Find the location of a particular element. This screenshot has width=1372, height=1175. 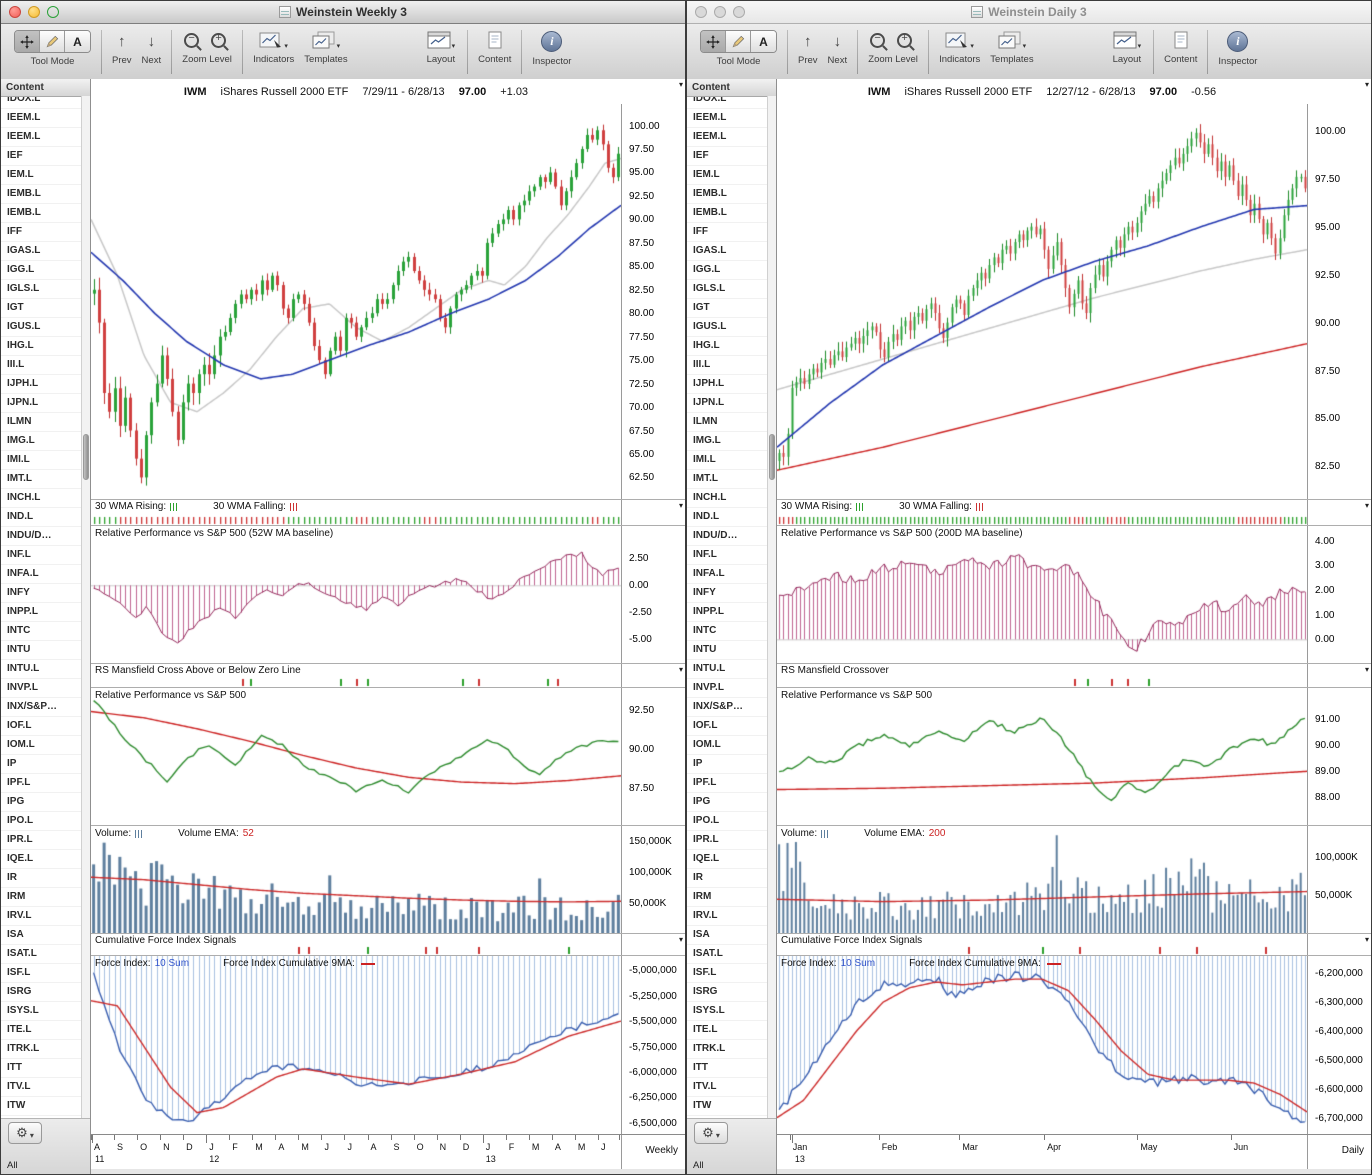

tool-text-button: A is located at coordinates (77, 41).